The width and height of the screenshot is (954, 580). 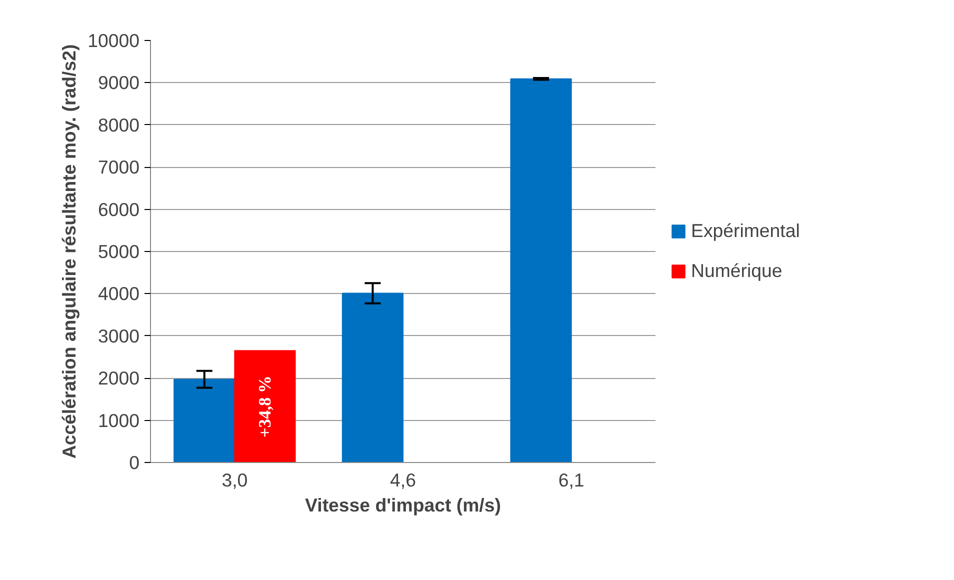 What do you see at coordinates (119, 167) in the screenshot?
I see `y-tick-label: 7000` at bounding box center [119, 167].